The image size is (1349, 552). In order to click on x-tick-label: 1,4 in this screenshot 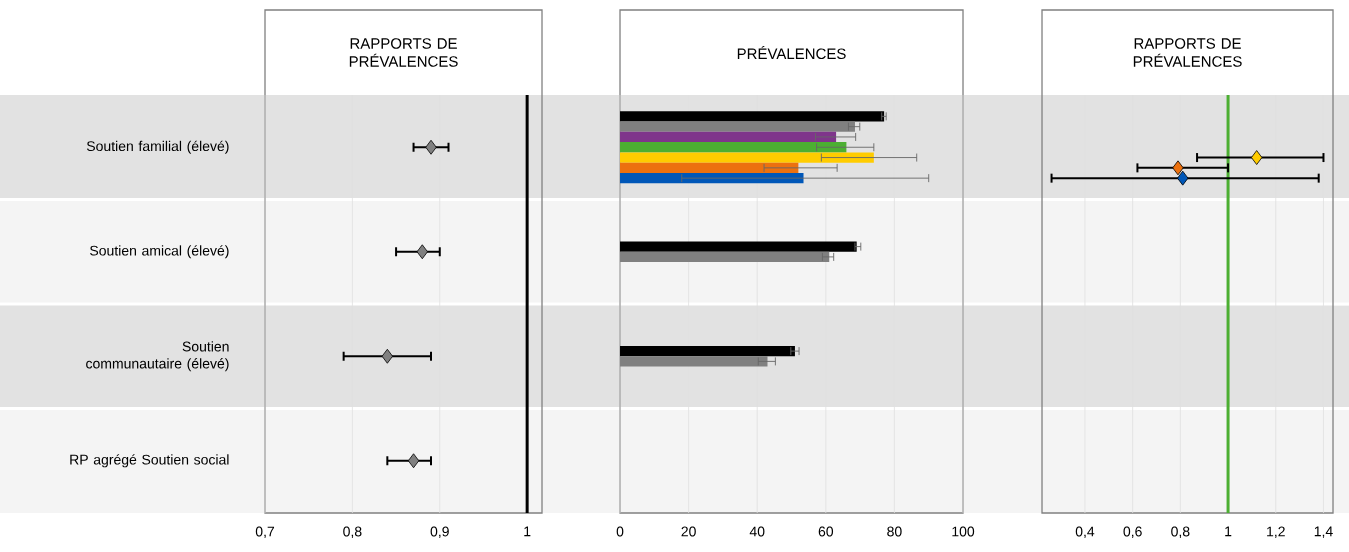, I will do `click(1323, 532)`.